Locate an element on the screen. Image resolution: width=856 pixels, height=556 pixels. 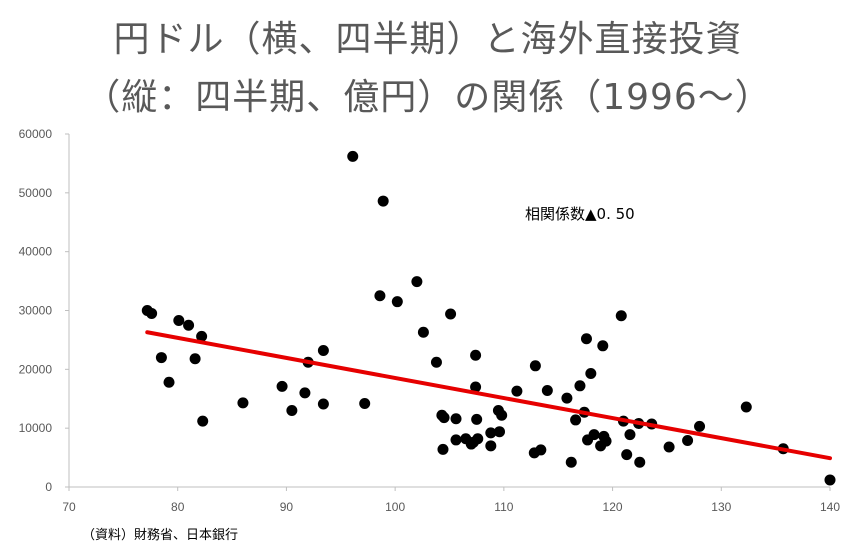
y-tick-label: 40000 is located at coordinates (36, 252).